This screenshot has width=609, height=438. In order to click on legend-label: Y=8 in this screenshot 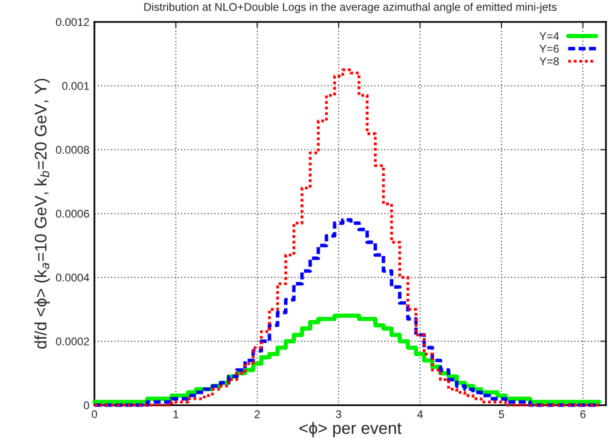, I will do `click(549, 61)`.